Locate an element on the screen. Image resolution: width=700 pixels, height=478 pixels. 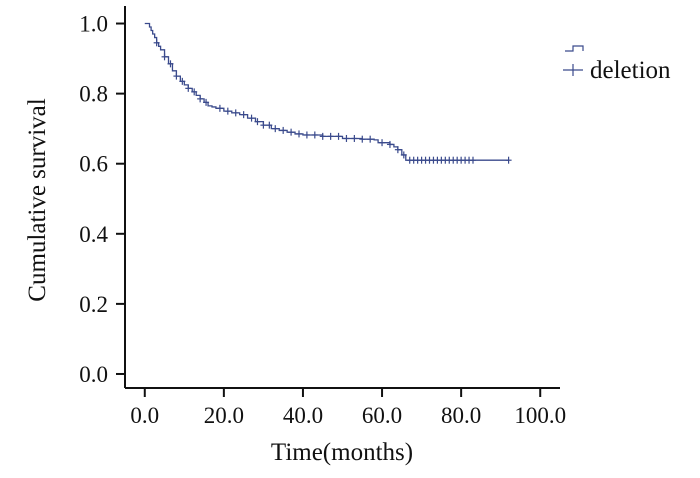
legend: deletion is located at coordinates (617, 64).